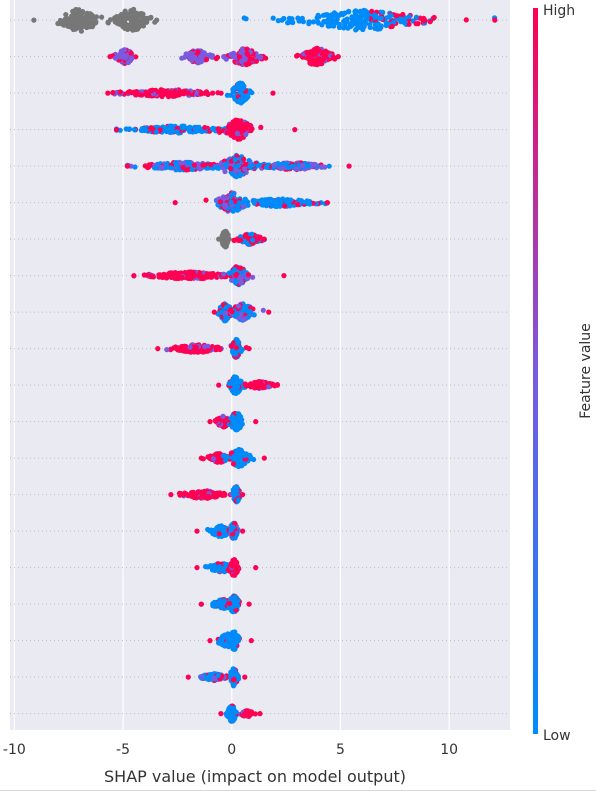  I want to click on x-axis-ticks: -10 -5 0 5 10, so click(230, 750).